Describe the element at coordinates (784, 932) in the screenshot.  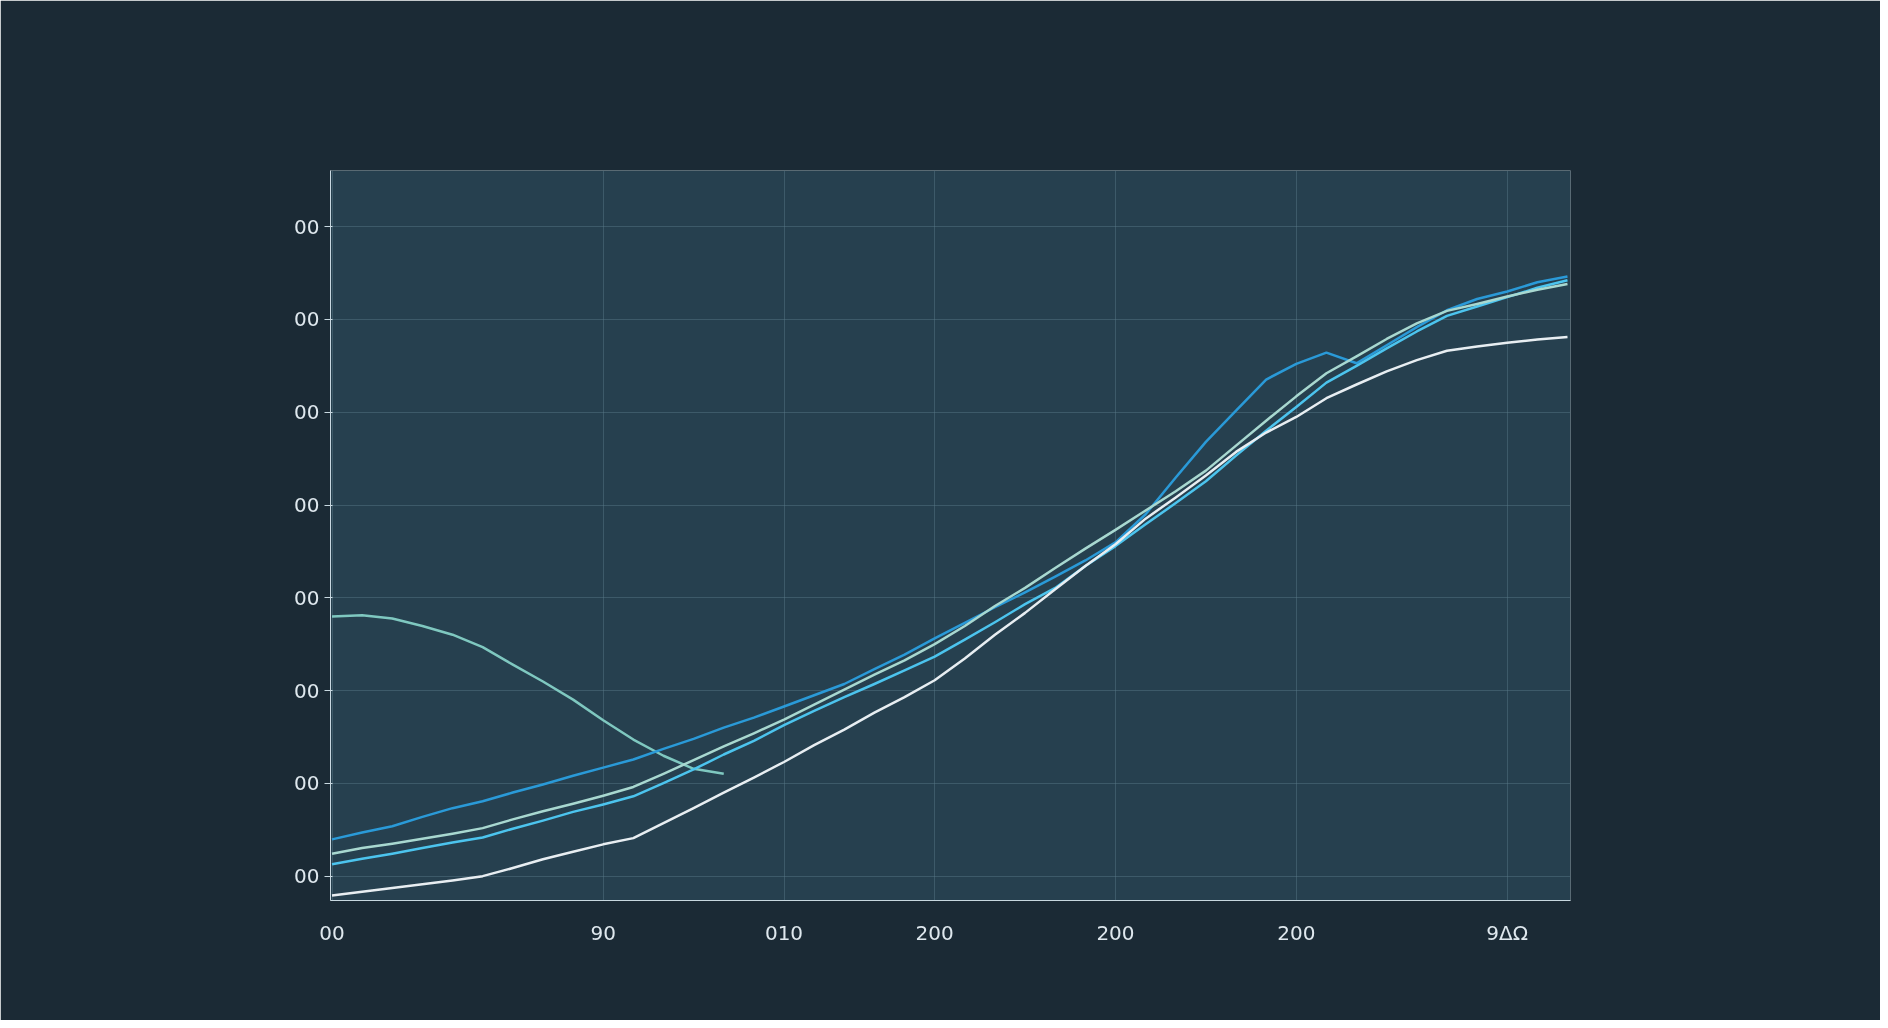
I see `x-tick-label: 010` at that location.